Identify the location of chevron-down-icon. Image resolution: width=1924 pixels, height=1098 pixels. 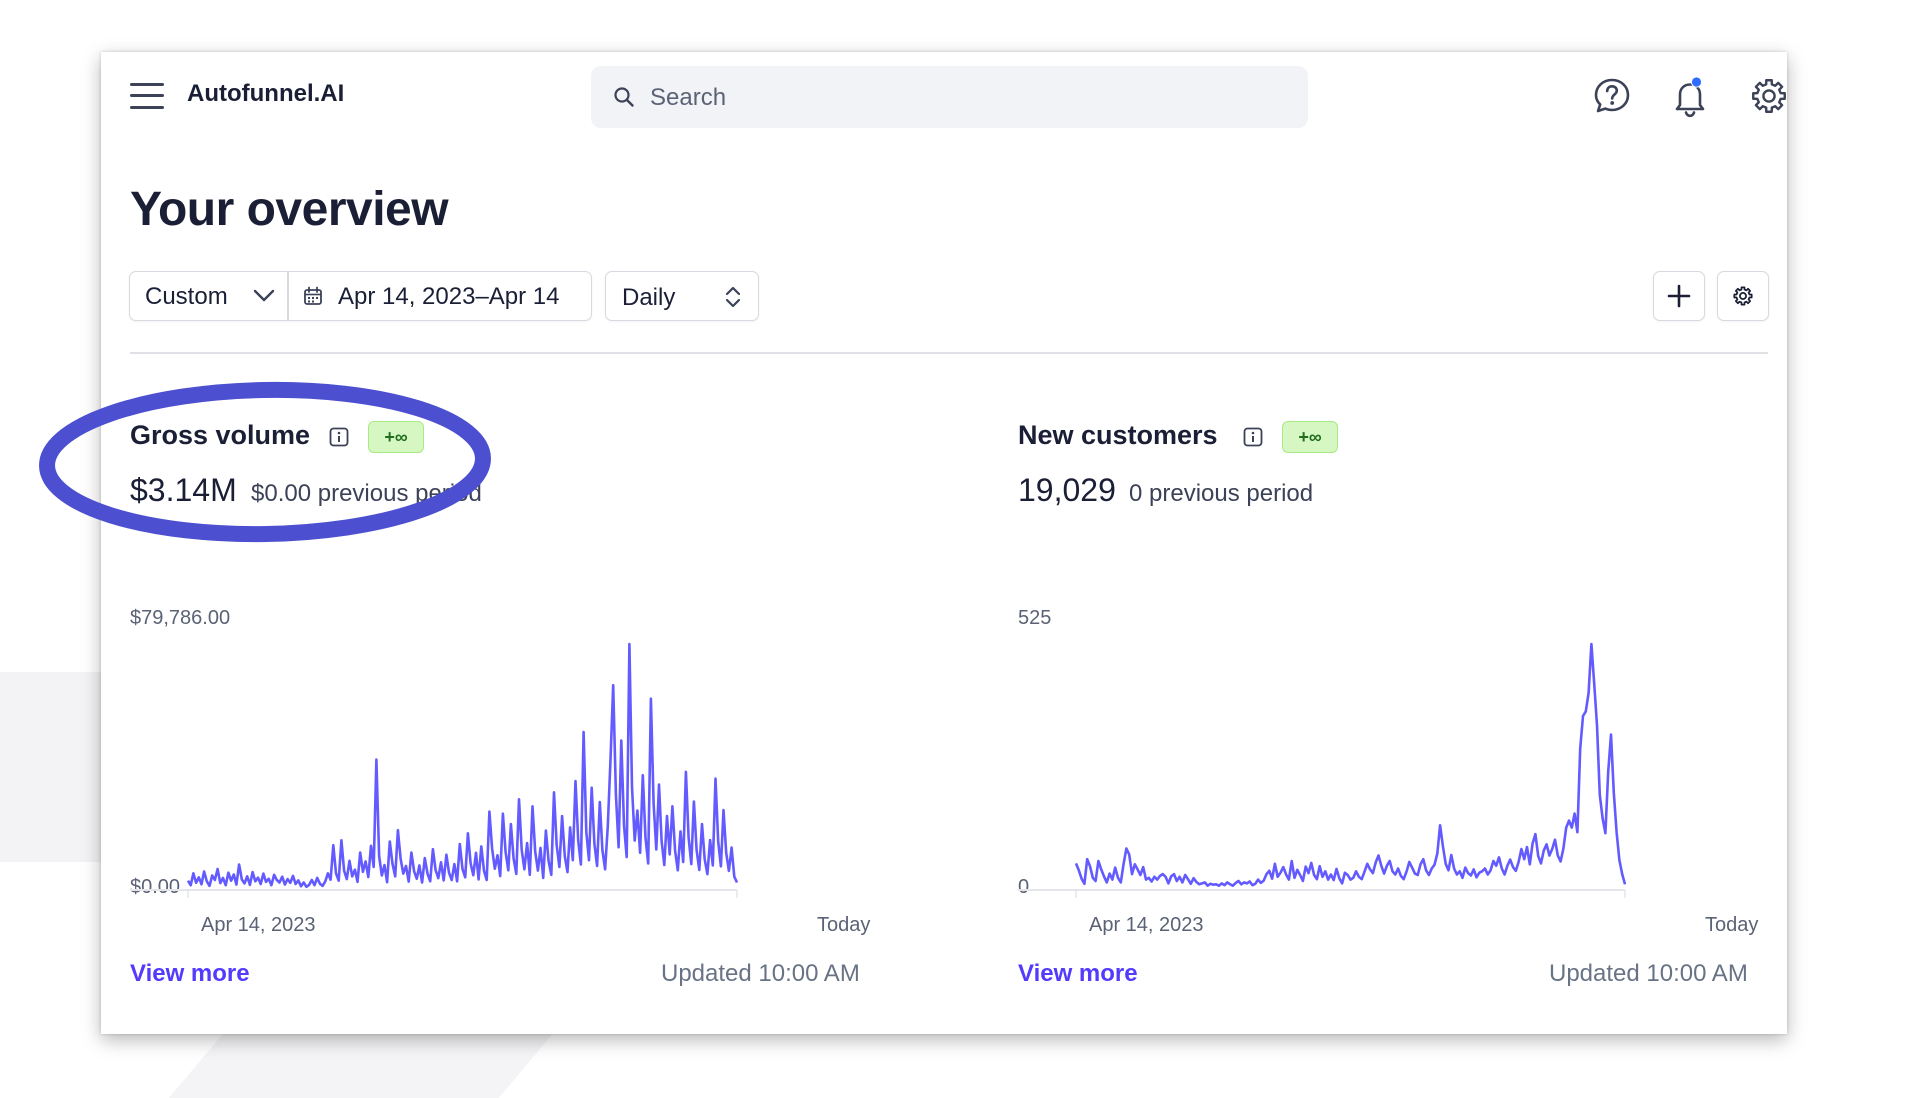
(264, 295).